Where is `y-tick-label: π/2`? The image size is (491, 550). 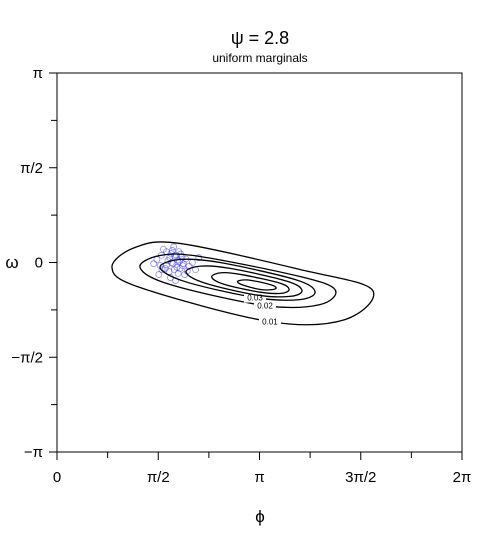
y-tick-label: π/2 is located at coordinates (31, 168).